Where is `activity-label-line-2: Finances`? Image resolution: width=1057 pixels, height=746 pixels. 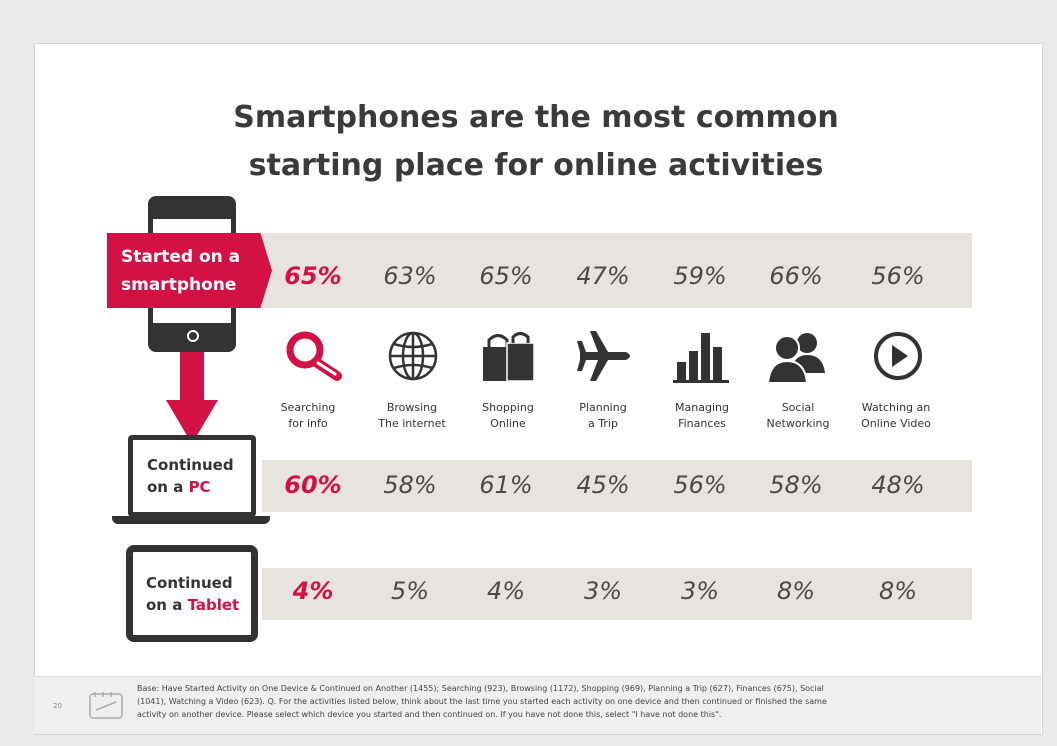
activity-label-line-2: Finances is located at coordinates (702, 423).